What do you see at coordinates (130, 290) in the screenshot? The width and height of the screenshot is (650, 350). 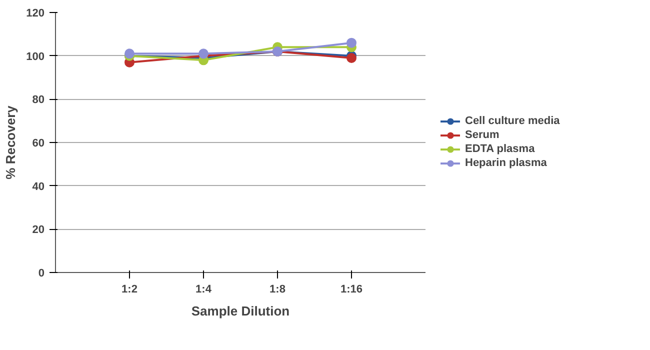 I see `x-tick-label: 1:2` at bounding box center [130, 290].